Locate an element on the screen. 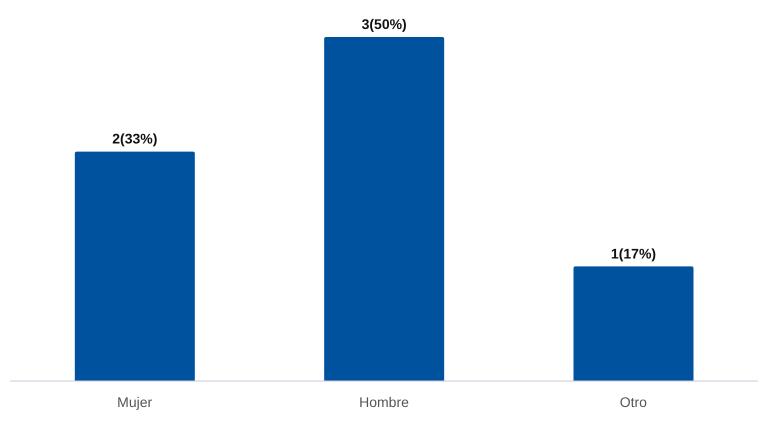 The height and width of the screenshot is (423, 766). x-tick-label: Mujer is located at coordinates (135, 402).